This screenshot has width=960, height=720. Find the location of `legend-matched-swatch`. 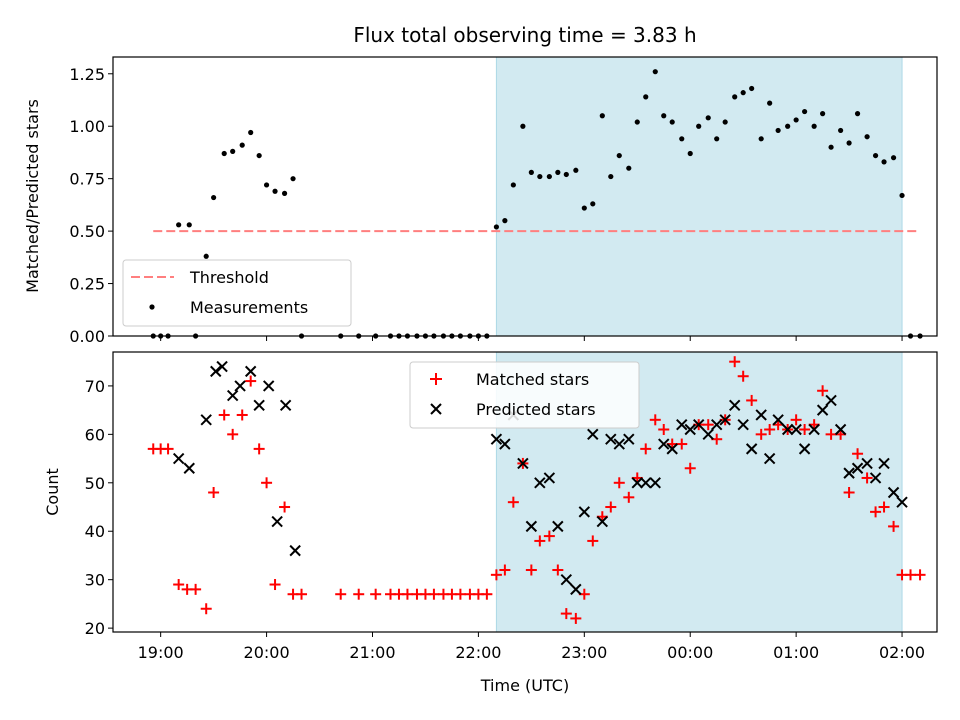

legend-matched-swatch is located at coordinates (436, 379).